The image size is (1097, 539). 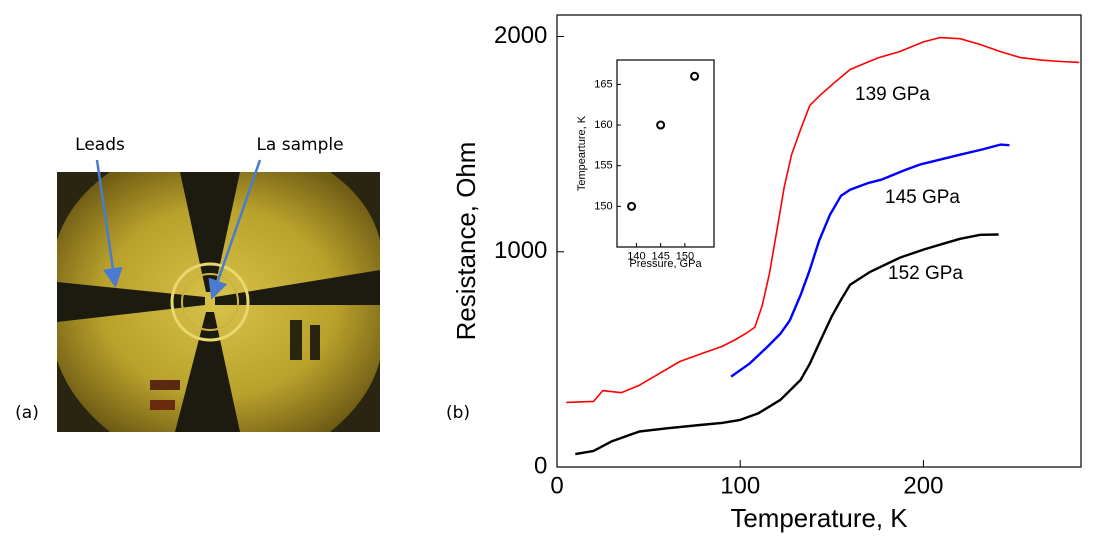 I want to click on y-axis-label: Tempearture, K, so click(x=582, y=153).